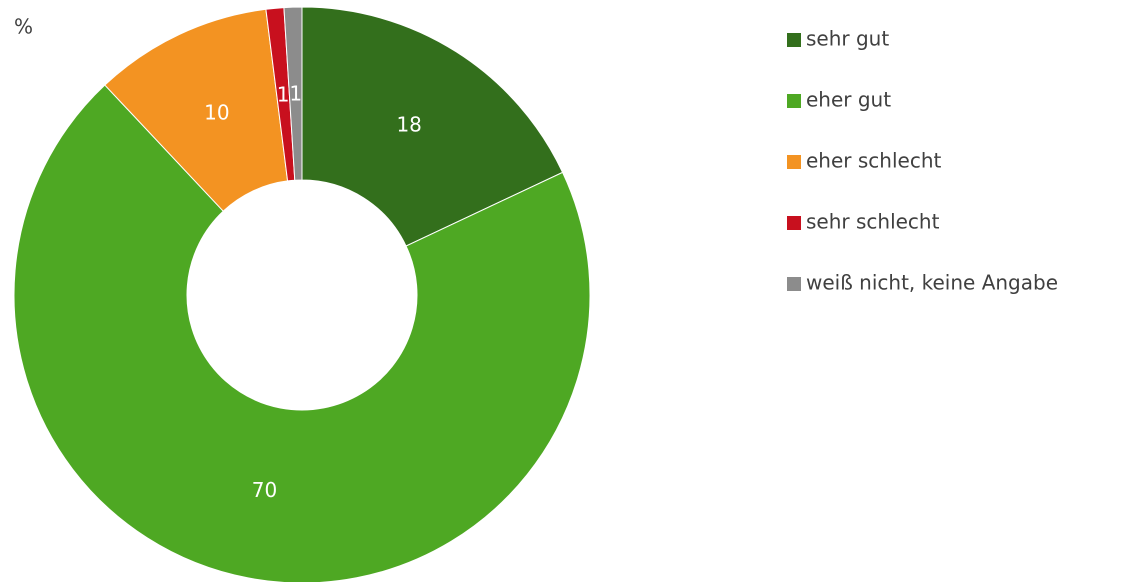 Image resolution: width=1147 pixels, height=582 pixels. I want to click on legend-label: sehr gut, so click(847, 39).